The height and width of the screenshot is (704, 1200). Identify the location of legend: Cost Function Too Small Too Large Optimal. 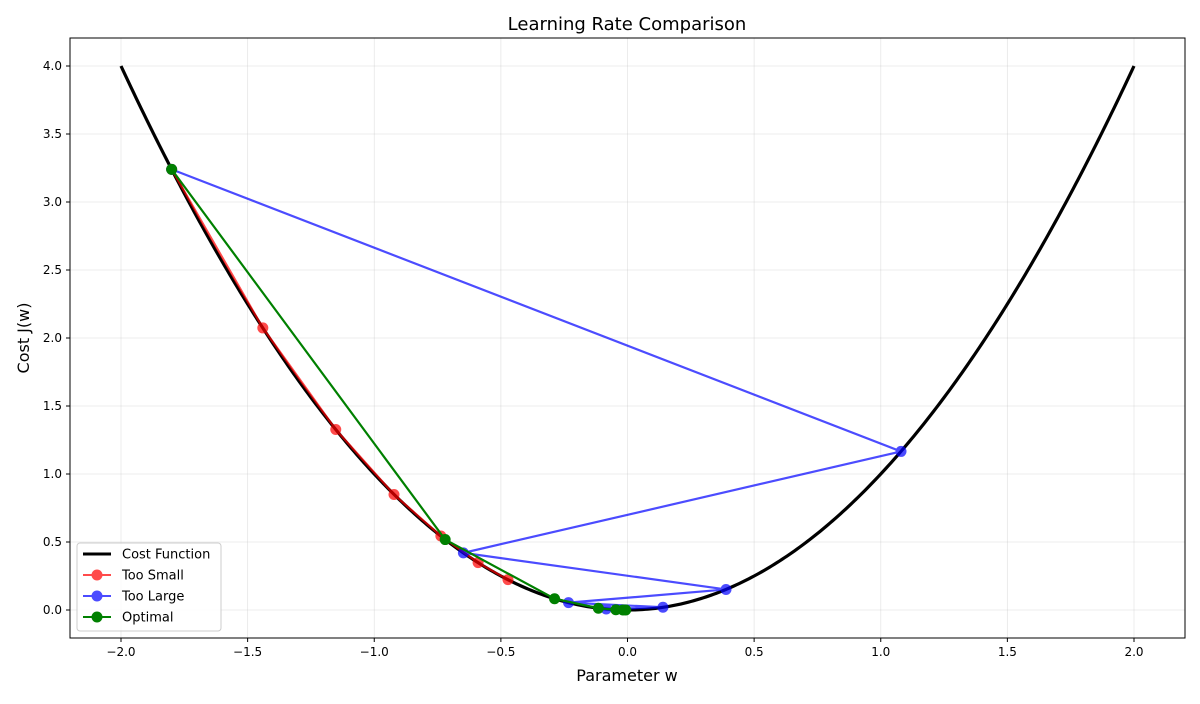
(149, 587).